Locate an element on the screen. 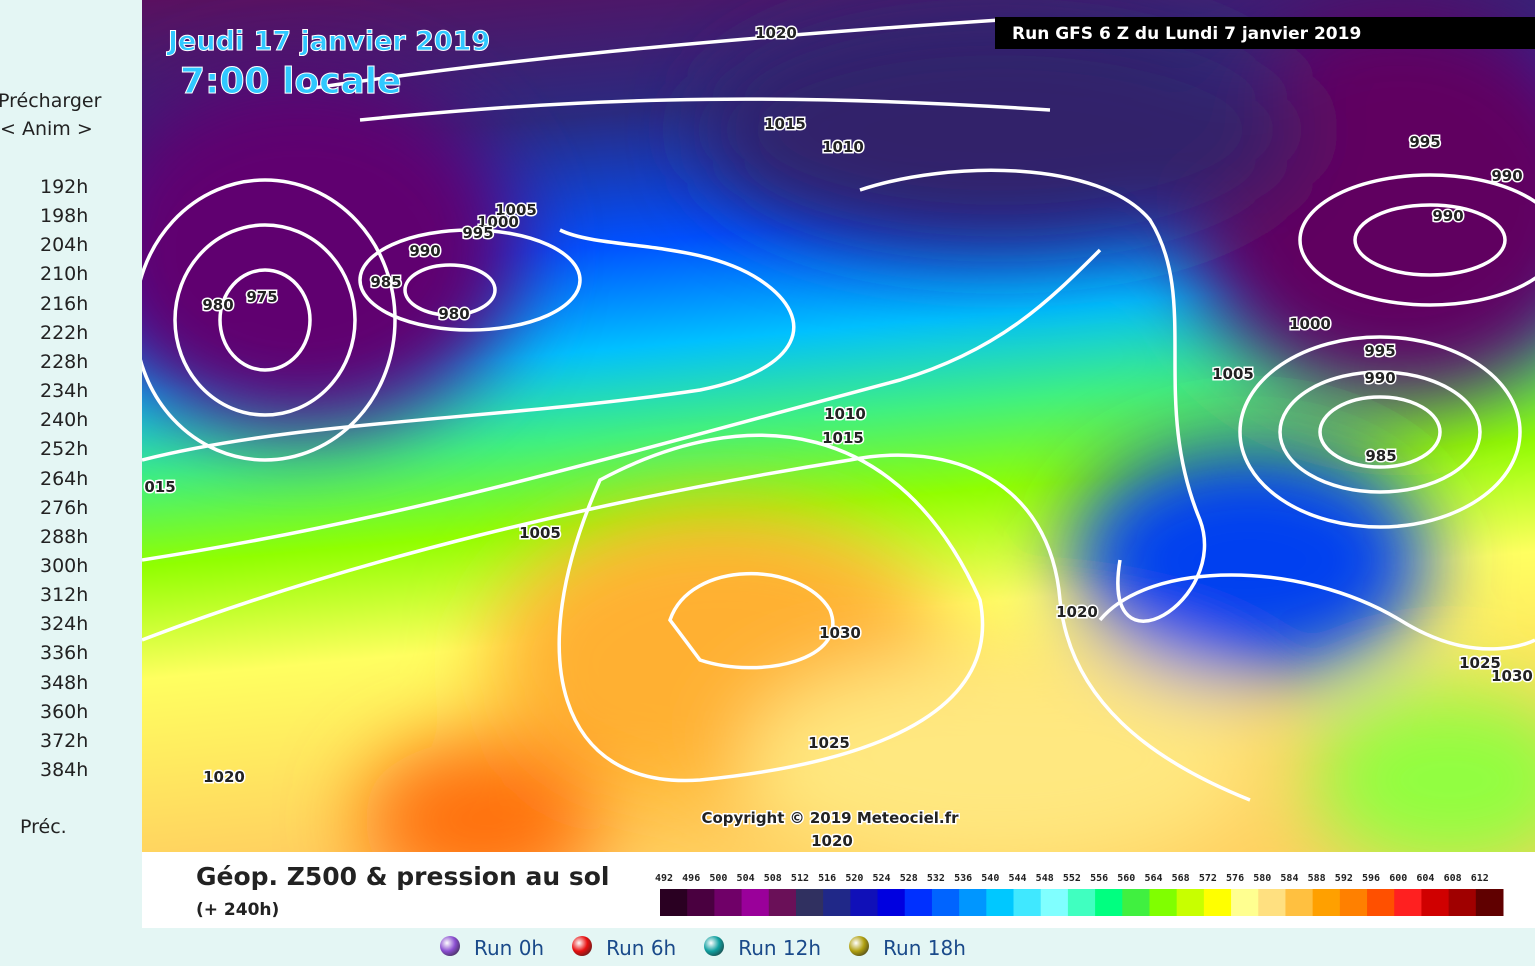 This screenshot has height=966, width=1535. run-option: Run 0h is located at coordinates (492, 948).